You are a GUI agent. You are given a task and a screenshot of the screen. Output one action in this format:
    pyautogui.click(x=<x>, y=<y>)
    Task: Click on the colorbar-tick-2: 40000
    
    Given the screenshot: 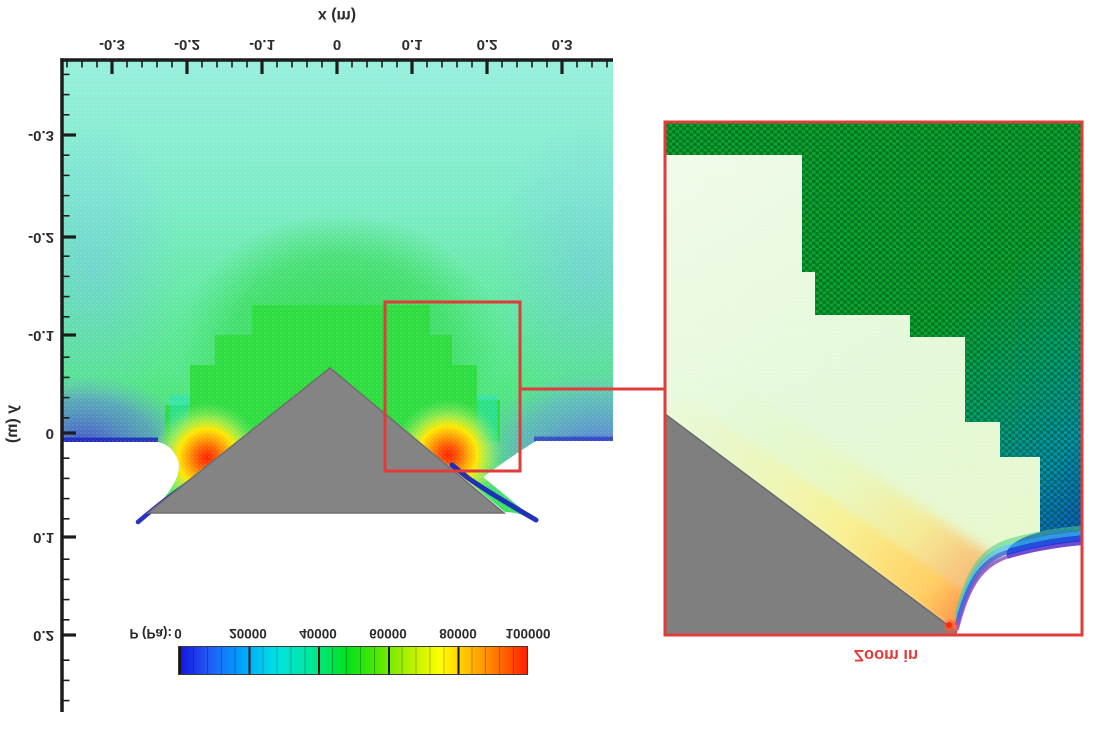 What is the action you would take?
    pyautogui.click(x=318, y=633)
    